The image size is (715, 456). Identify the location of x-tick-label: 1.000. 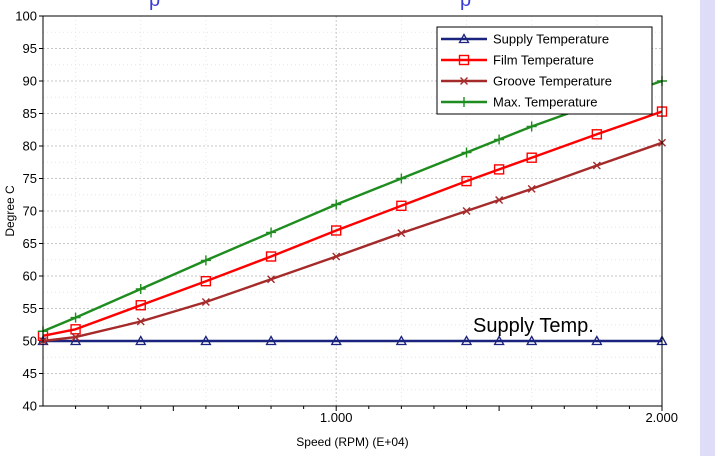
(336, 417).